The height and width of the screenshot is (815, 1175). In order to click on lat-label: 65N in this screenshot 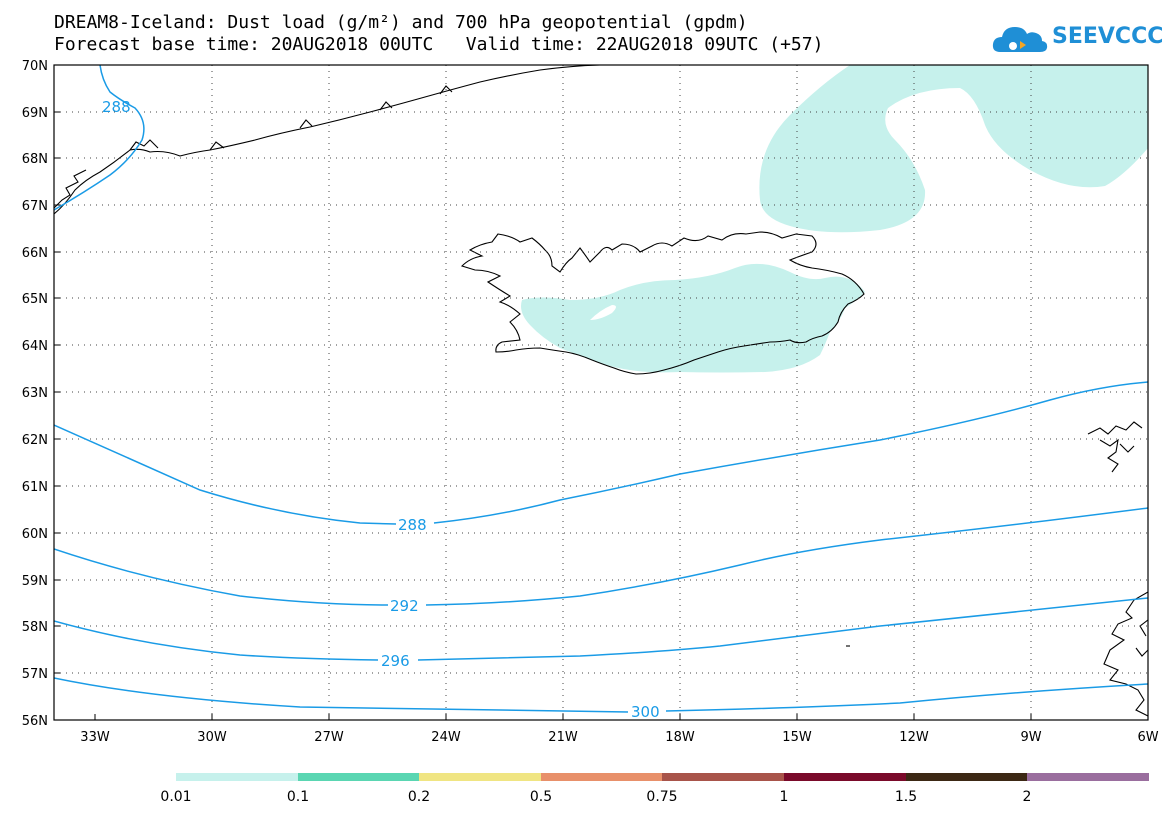, I will do `click(35, 299)`.